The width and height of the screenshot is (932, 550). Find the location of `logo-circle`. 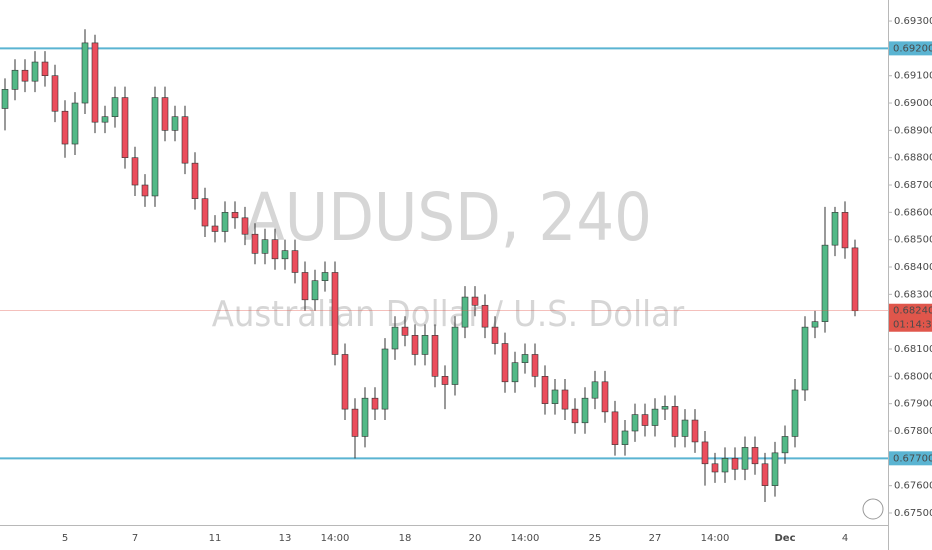

logo-circle is located at coordinates (873, 509).